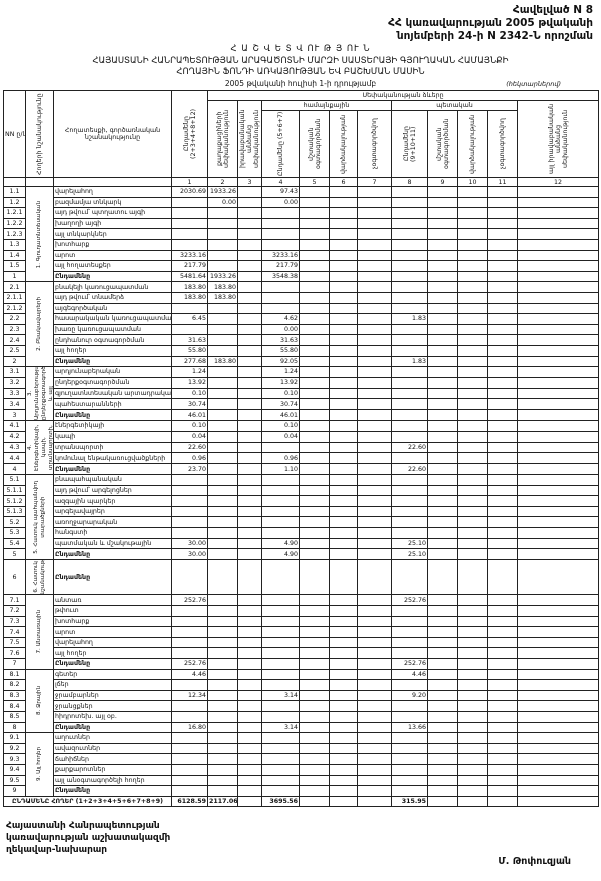 Image resolution: width=601 pixels, height=881 pixels. Describe the element at coordinates (301, 685) in the screenshot. I see `table-row: 8.2 լճեր` at that location.